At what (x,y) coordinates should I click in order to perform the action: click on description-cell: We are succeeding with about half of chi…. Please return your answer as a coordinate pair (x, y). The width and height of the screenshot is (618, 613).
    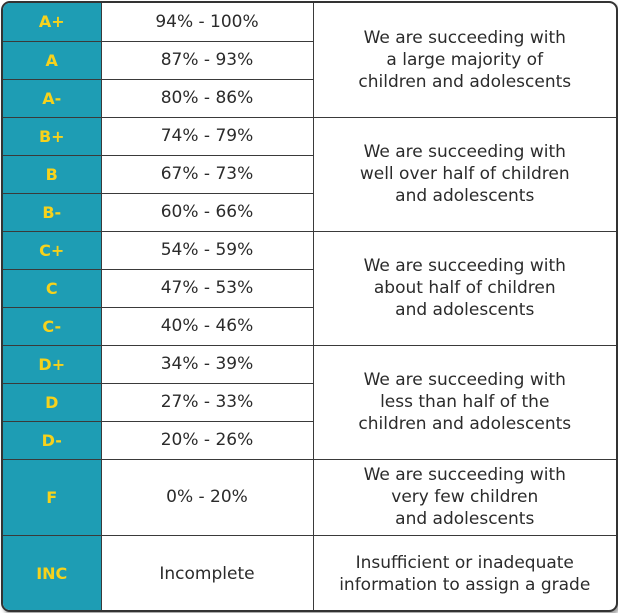
    Looking at the image, I should click on (464, 288).